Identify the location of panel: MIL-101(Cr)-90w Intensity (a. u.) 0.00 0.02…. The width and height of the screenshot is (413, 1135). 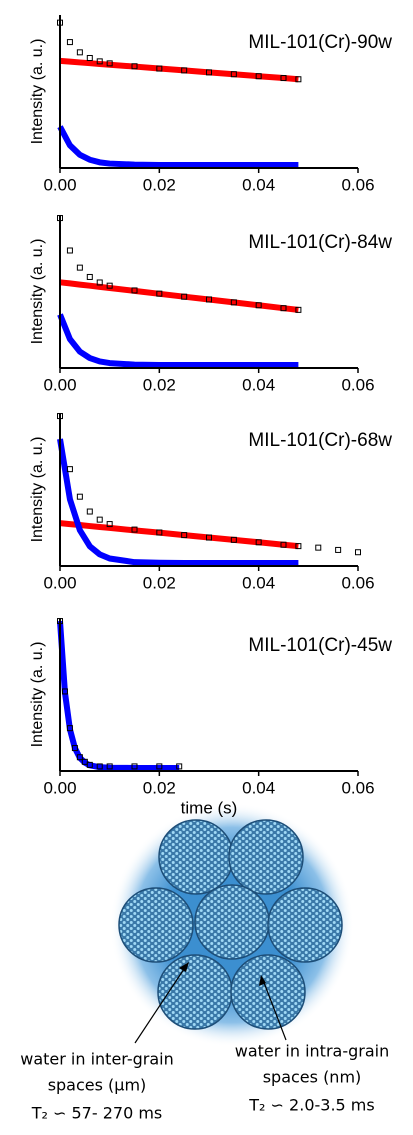
(210, 104).